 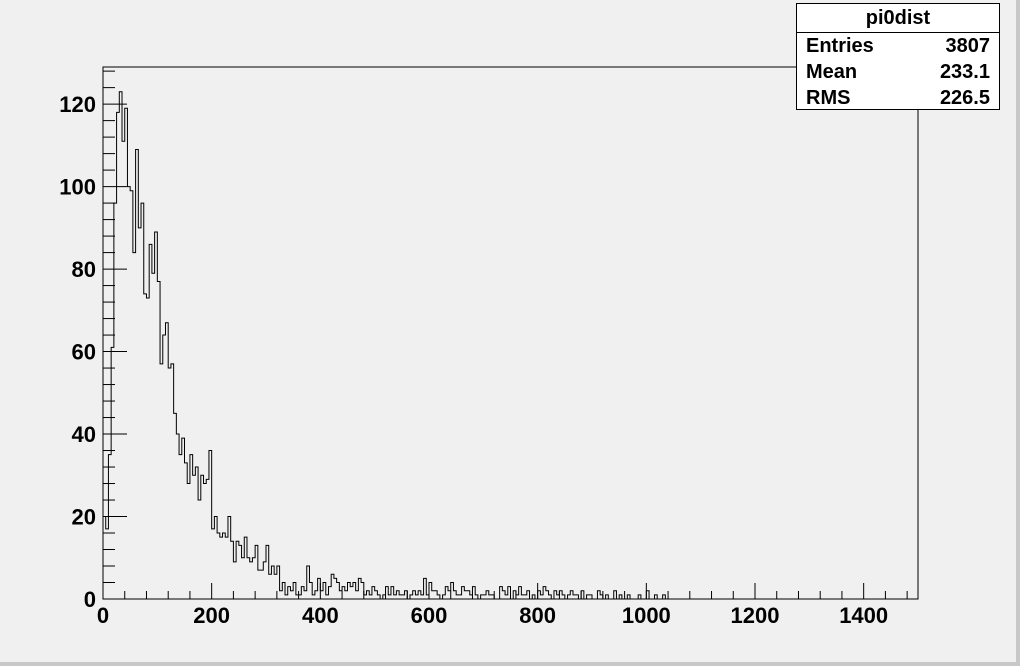 What do you see at coordinates (863, 615) in the screenshot?
I see `x-tick-label: 1400` at bounding box center [863, 615].